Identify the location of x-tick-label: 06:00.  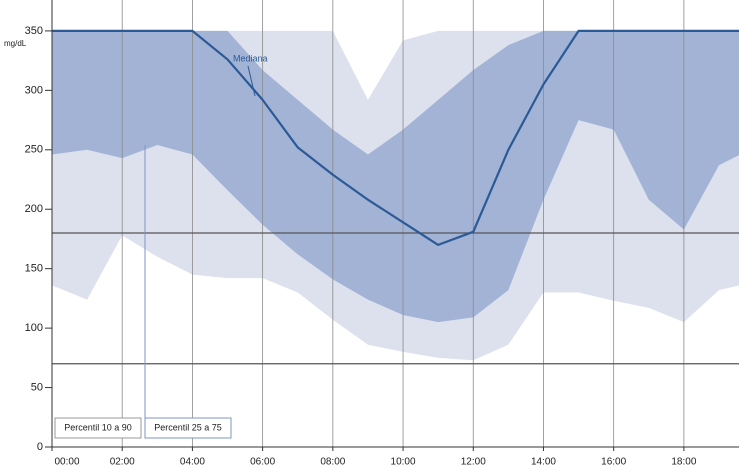
(262, 462).